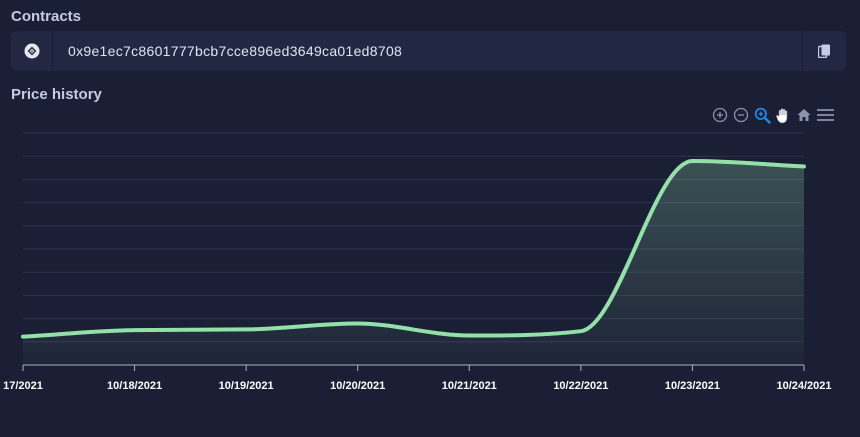 This screenshot has width=860, height=437. I want to click on zoom-out-icon, so click(741, 115).